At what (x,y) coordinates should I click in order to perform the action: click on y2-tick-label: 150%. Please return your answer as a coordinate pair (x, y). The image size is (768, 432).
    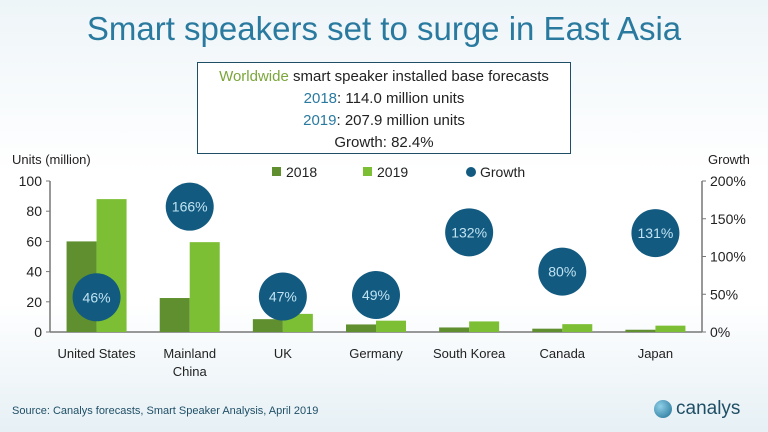
    Looking at the image, I should click on (728, 219).